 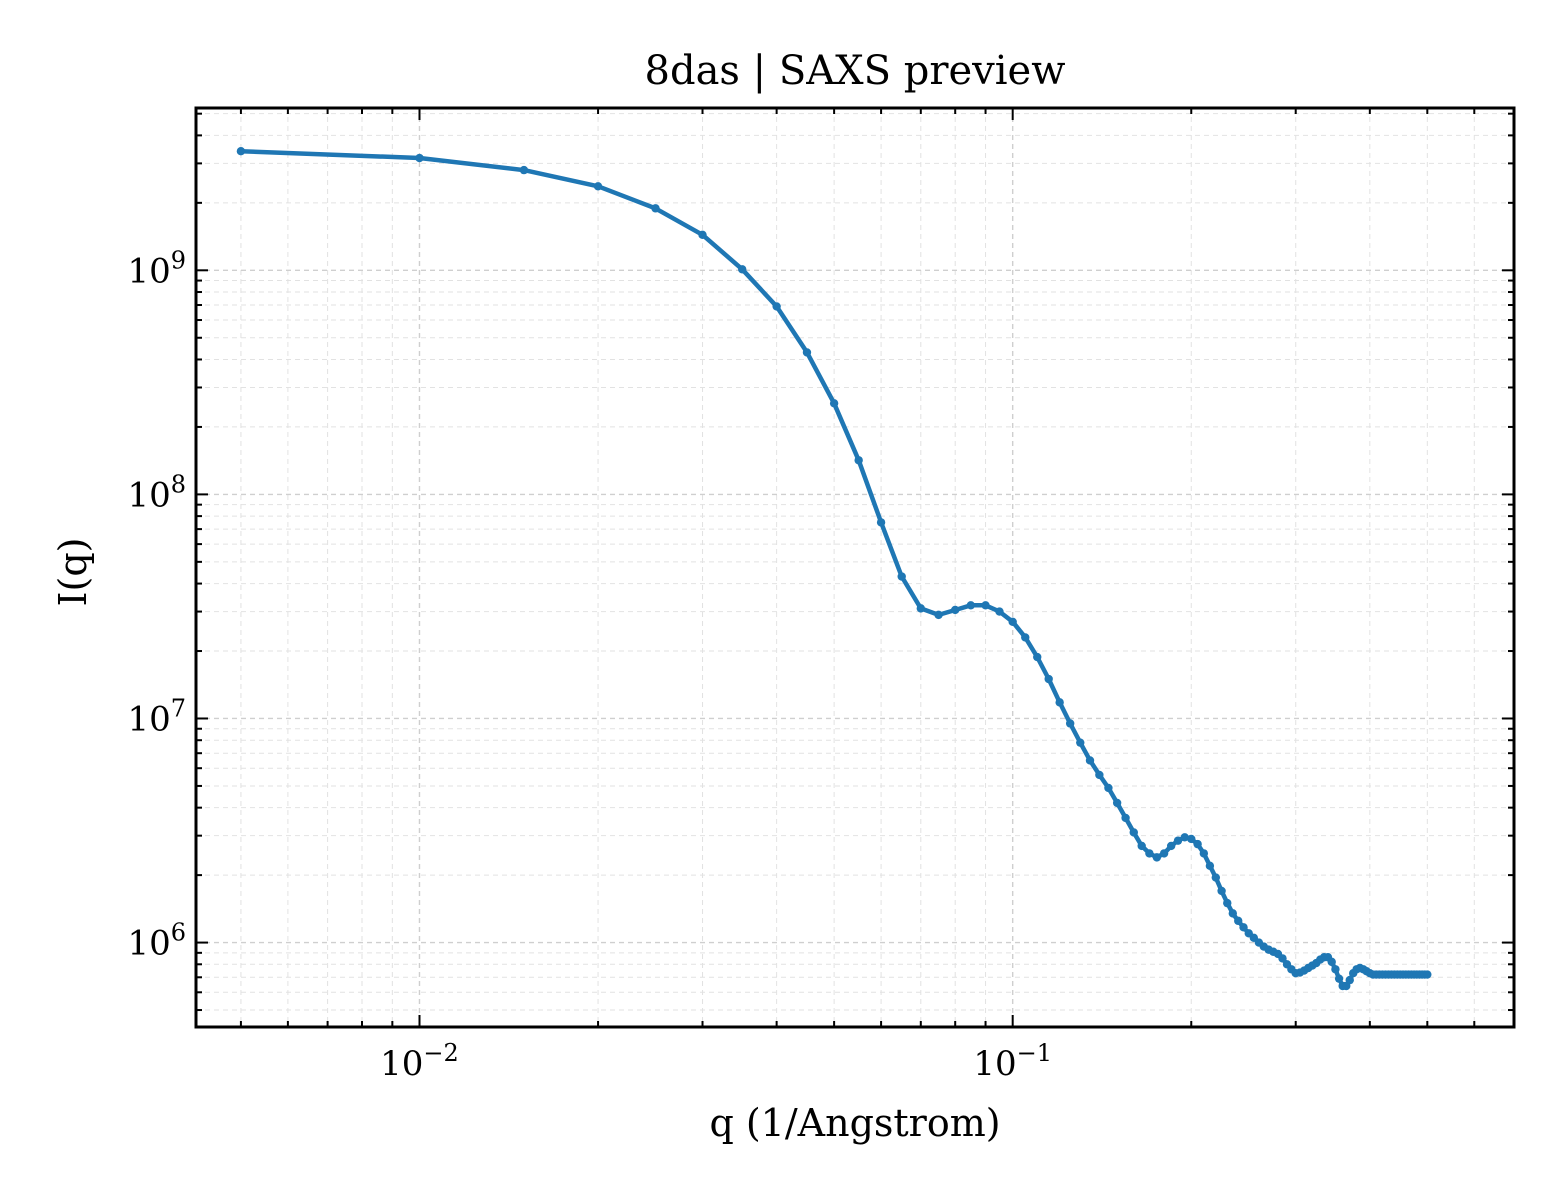 I want to click on x-axis-label: q (1/Angstrom), so click(x=854, y=1123).